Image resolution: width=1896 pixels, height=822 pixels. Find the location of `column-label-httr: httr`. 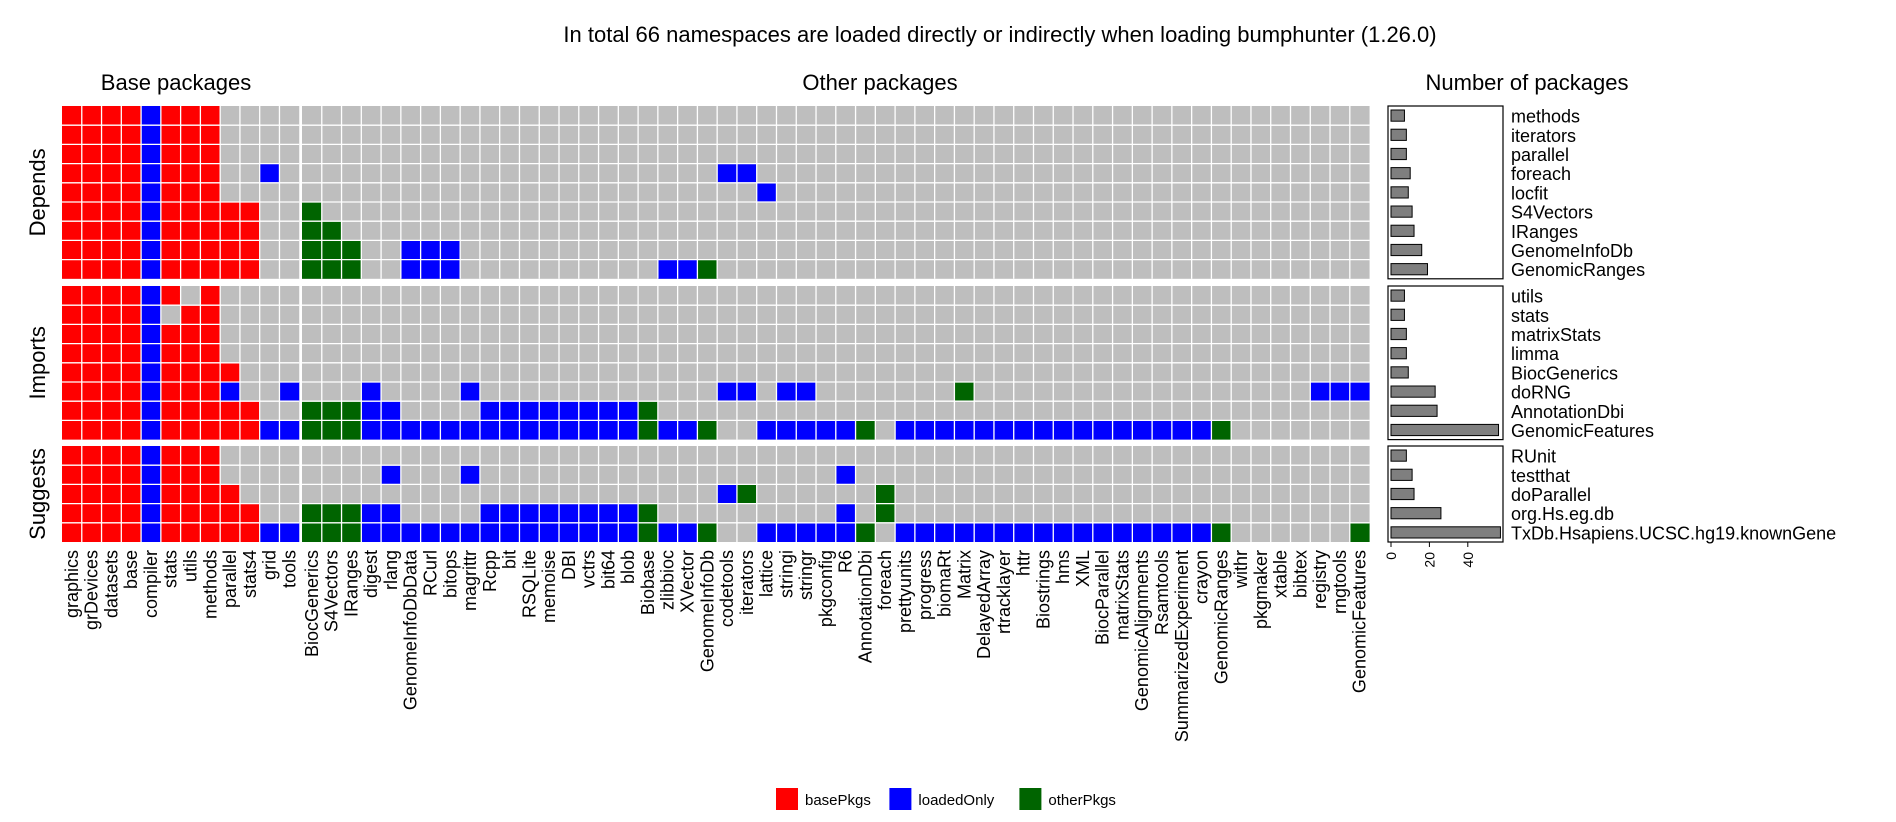

column-label-httr: httr is located at coordinates (1024, 563).